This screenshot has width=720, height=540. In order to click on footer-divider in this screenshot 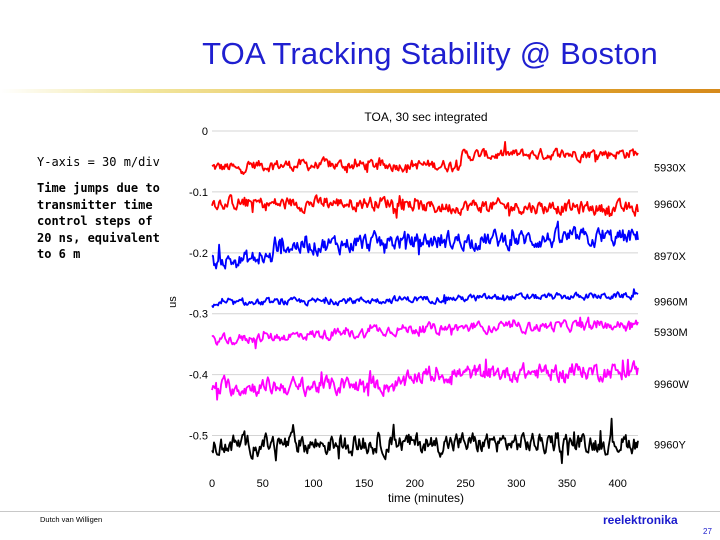, I will do `click(360, 511)`.